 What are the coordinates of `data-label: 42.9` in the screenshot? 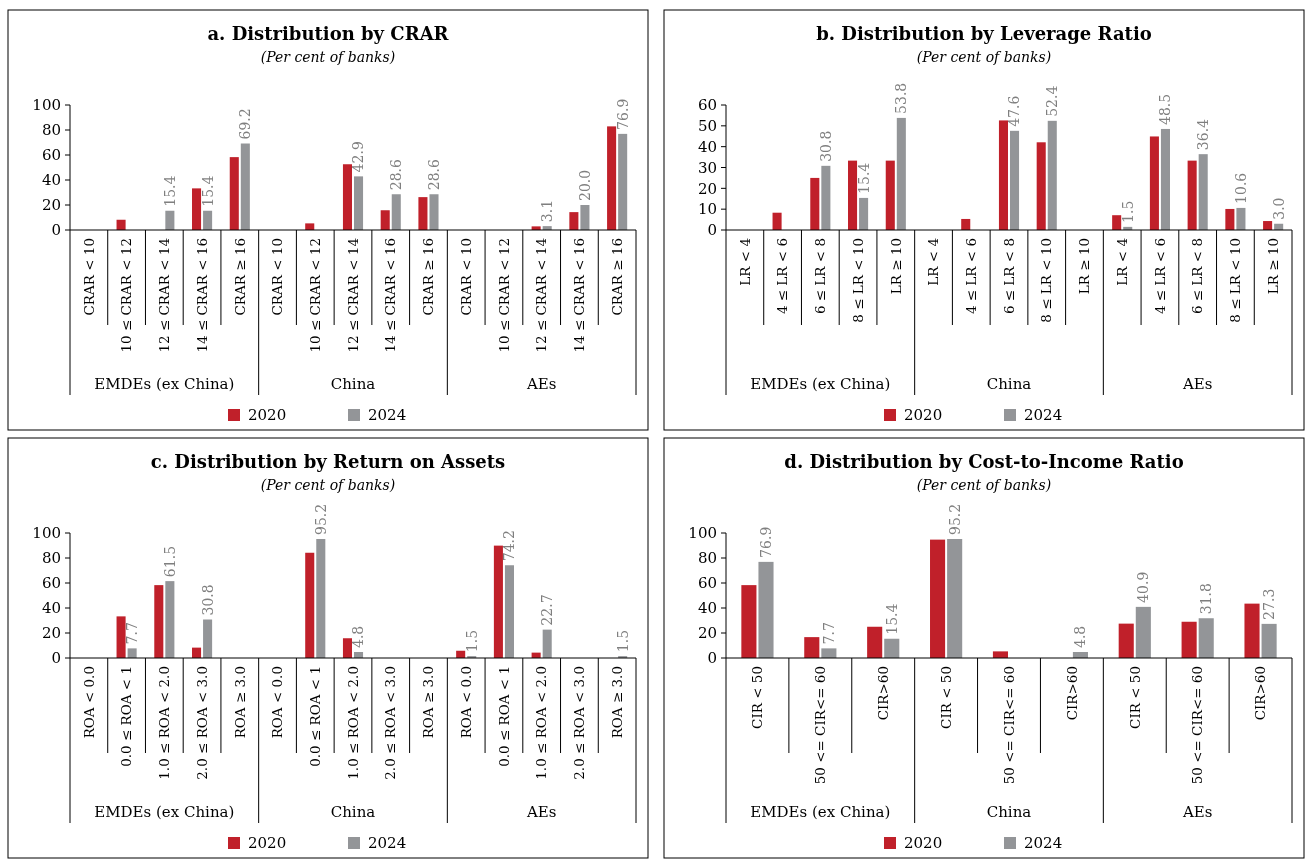 It's located at (358, 157).